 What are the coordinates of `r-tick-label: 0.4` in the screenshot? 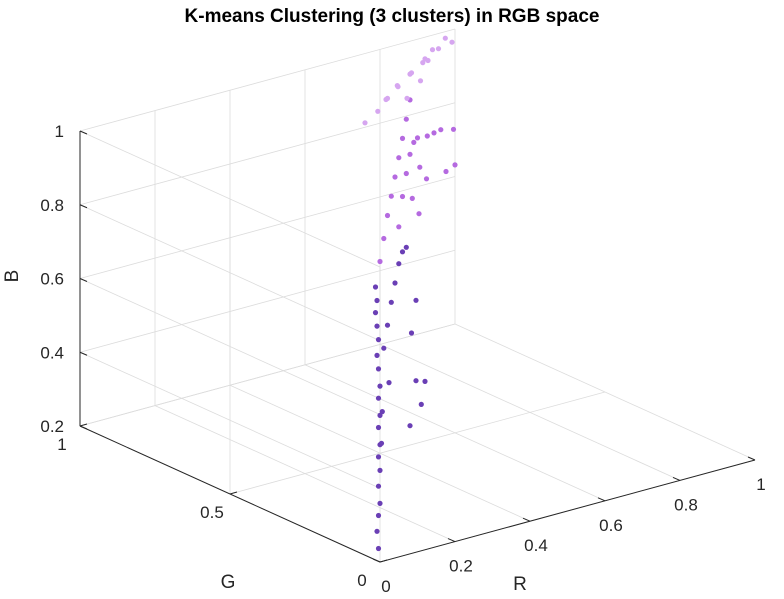 It's located at (536, 545).